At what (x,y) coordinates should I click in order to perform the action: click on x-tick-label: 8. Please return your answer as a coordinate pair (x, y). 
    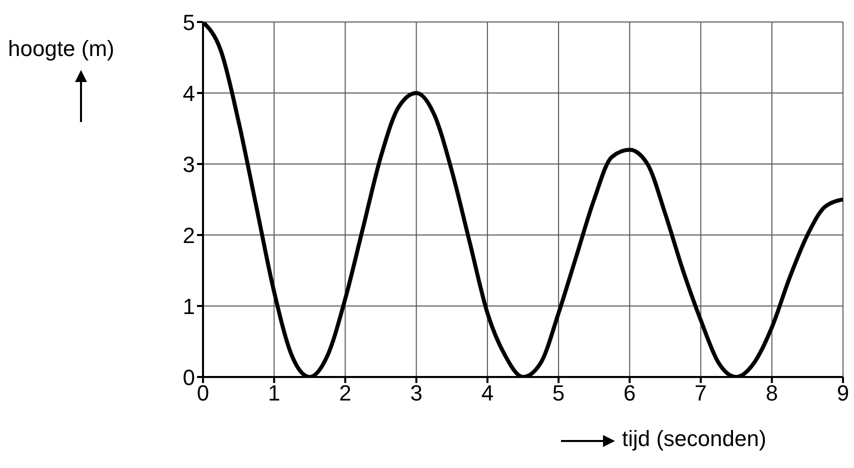
    Looking at the image, I should click on (772, 393).